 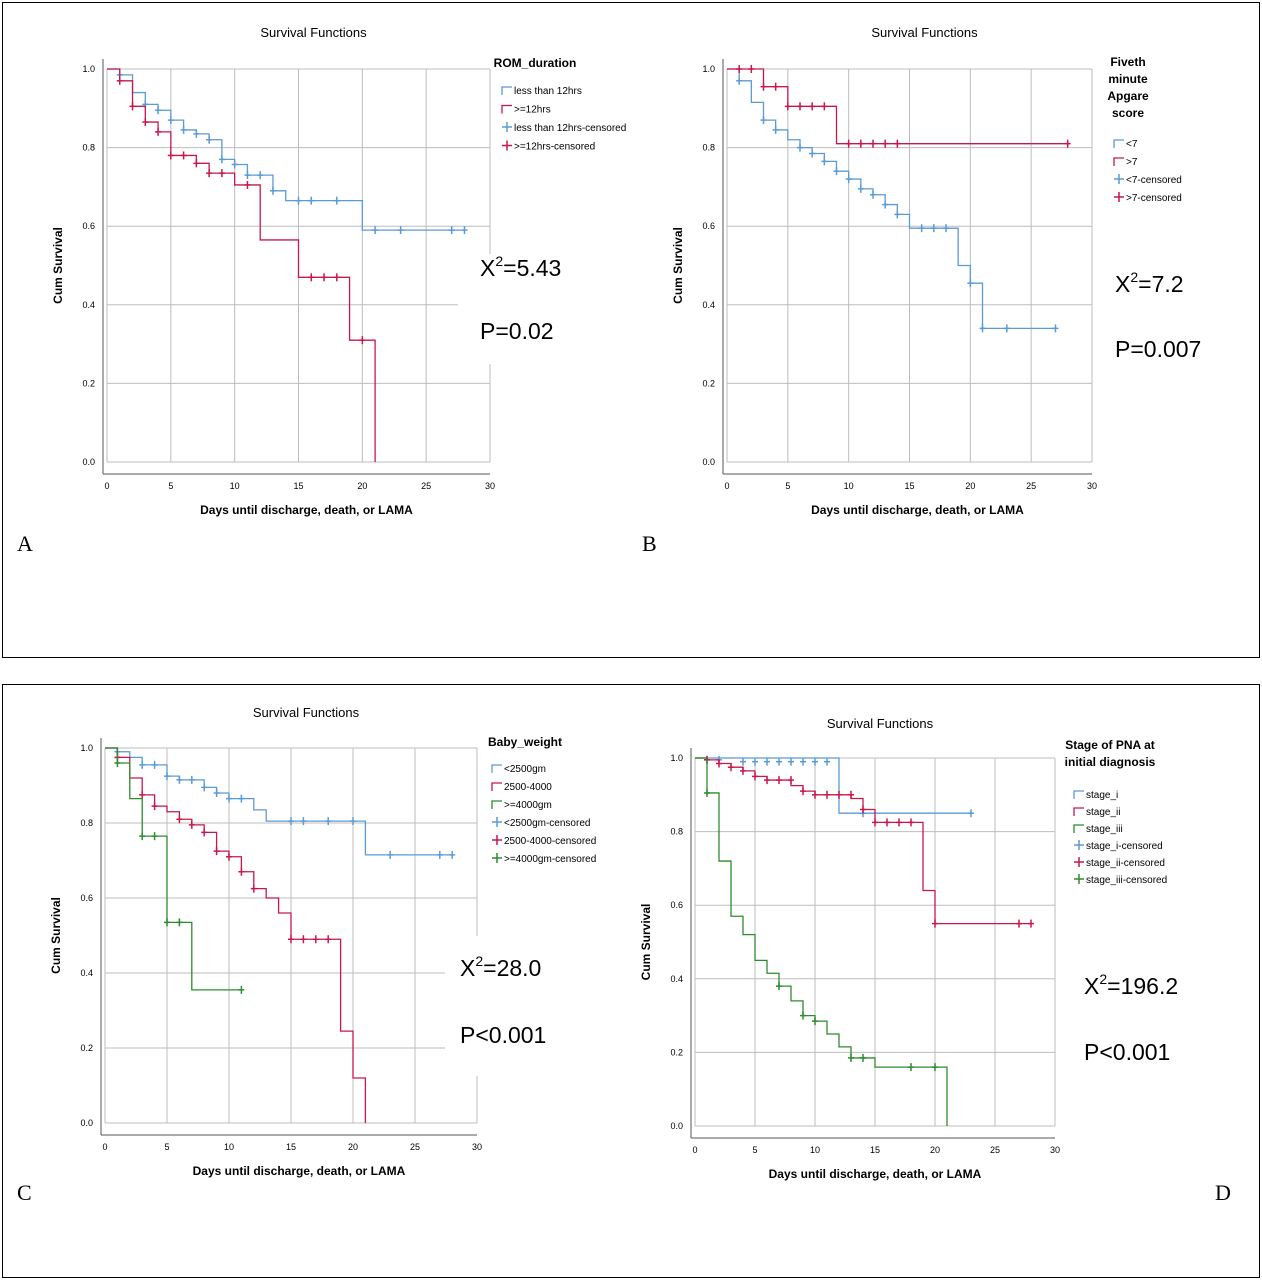 What do you see at coordinates (1127, 1052) in the screenshot?
I see `p-value-stat: P<0.001` at bounding box center [1127, 1052].